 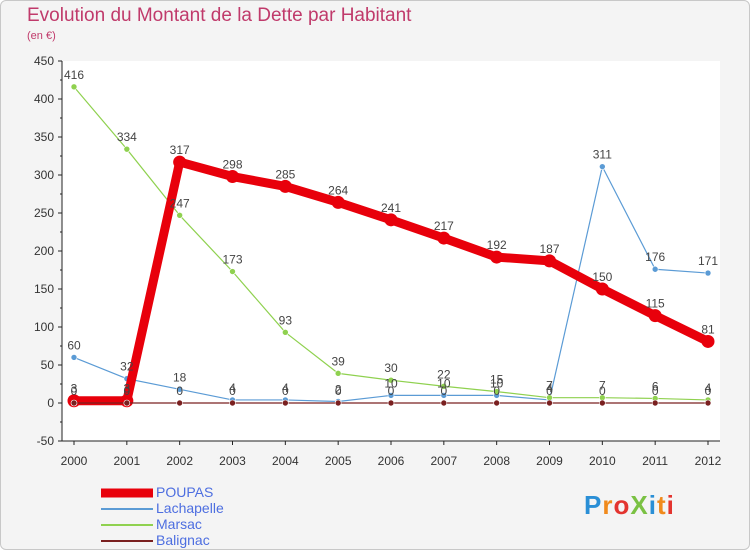 What do you see at coordinates (622, 505) in the screenshot?
I see `logo-letter: o` at bounding box center [622, 505].